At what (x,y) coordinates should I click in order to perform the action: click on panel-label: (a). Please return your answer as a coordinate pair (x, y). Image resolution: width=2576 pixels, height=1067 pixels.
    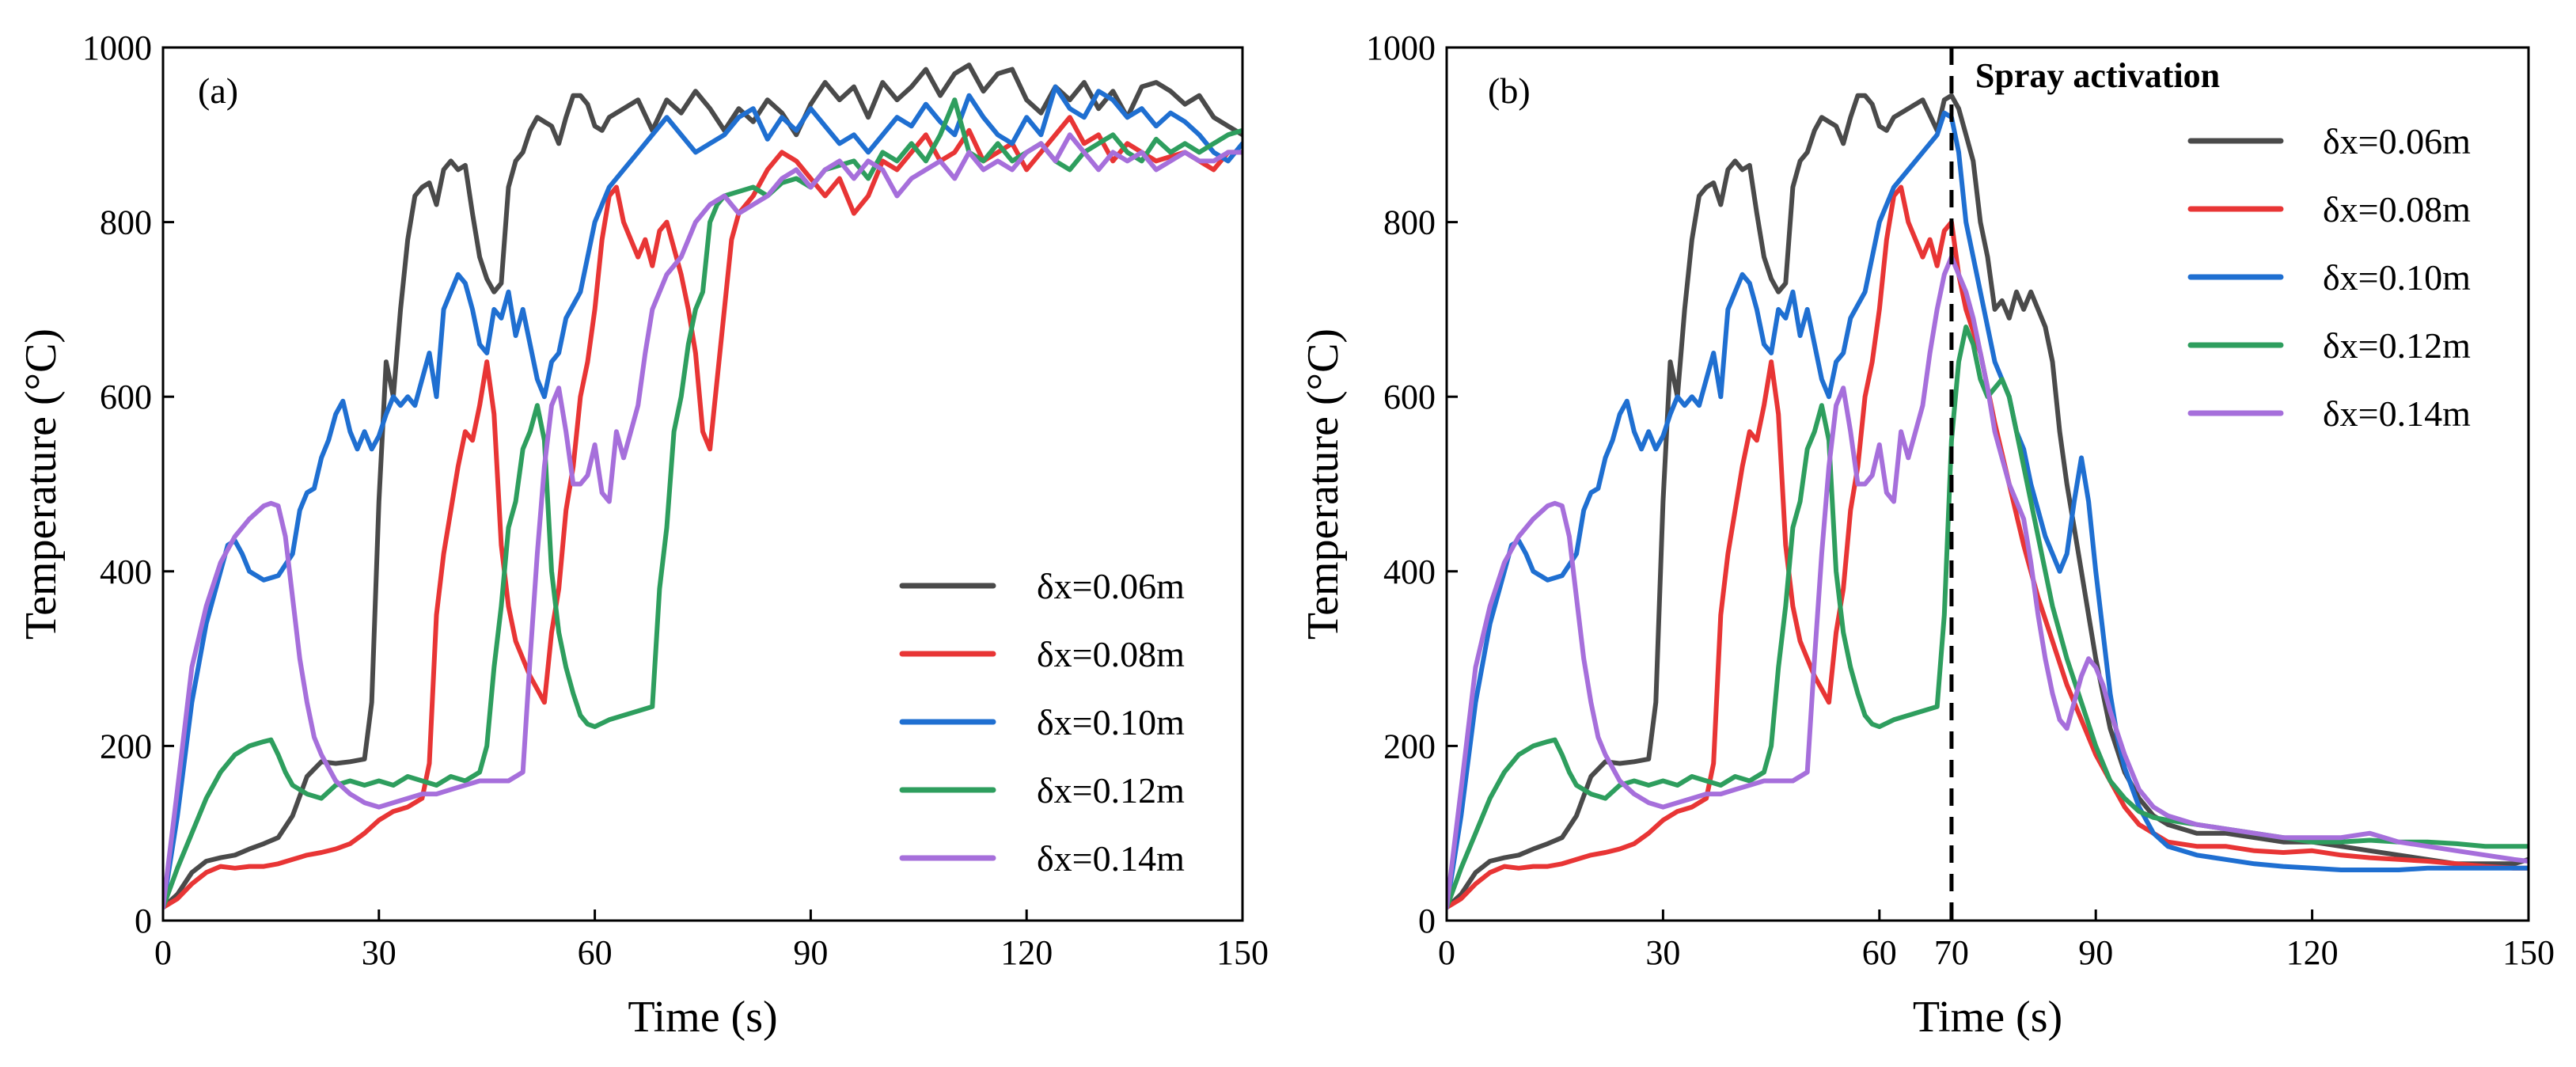
    Looking at the image, I should click on (218, 90).